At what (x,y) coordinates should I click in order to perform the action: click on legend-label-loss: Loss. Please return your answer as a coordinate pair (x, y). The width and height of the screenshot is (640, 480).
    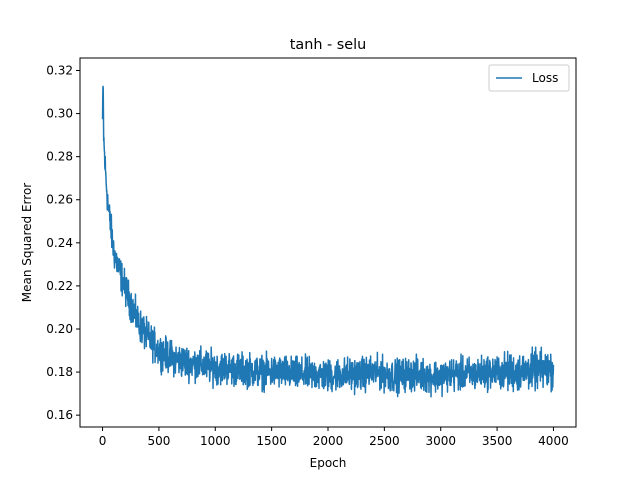
    Looking at the image, I should click on (545, 78).